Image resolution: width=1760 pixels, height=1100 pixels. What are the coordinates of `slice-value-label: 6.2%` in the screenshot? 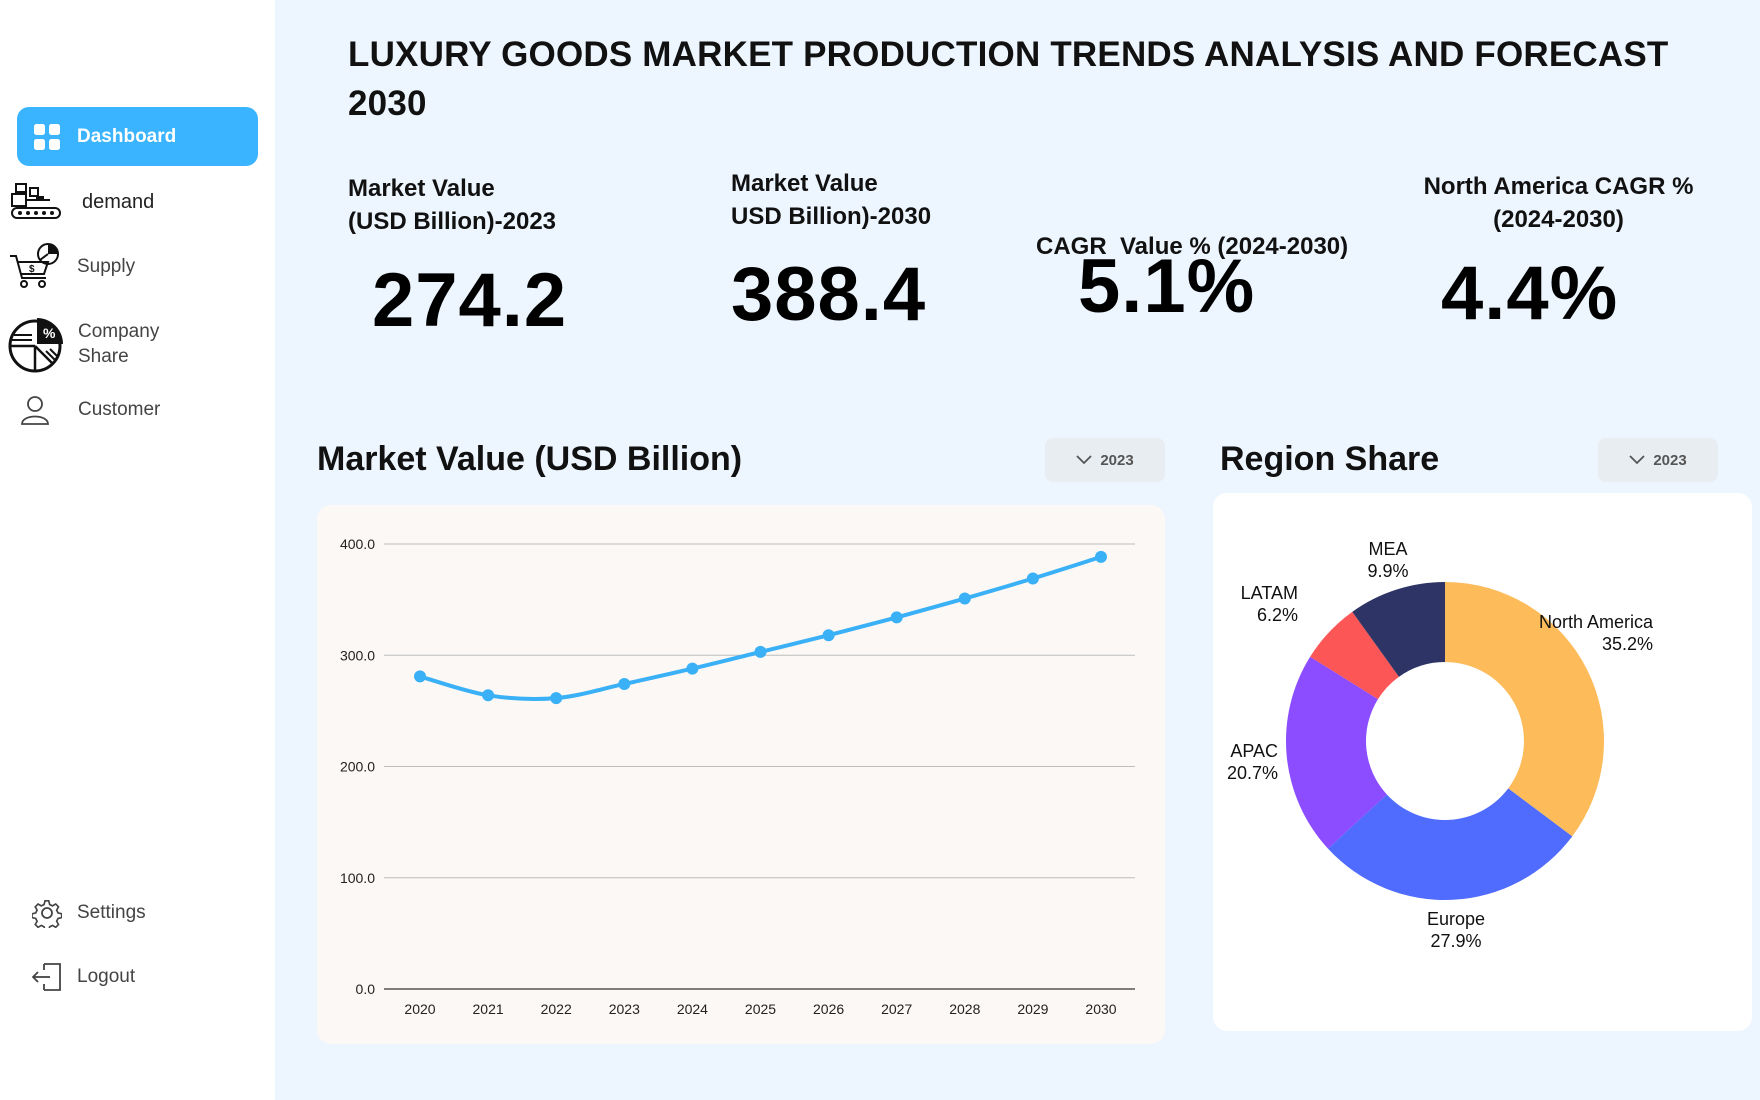 It's located at (1277, 615).